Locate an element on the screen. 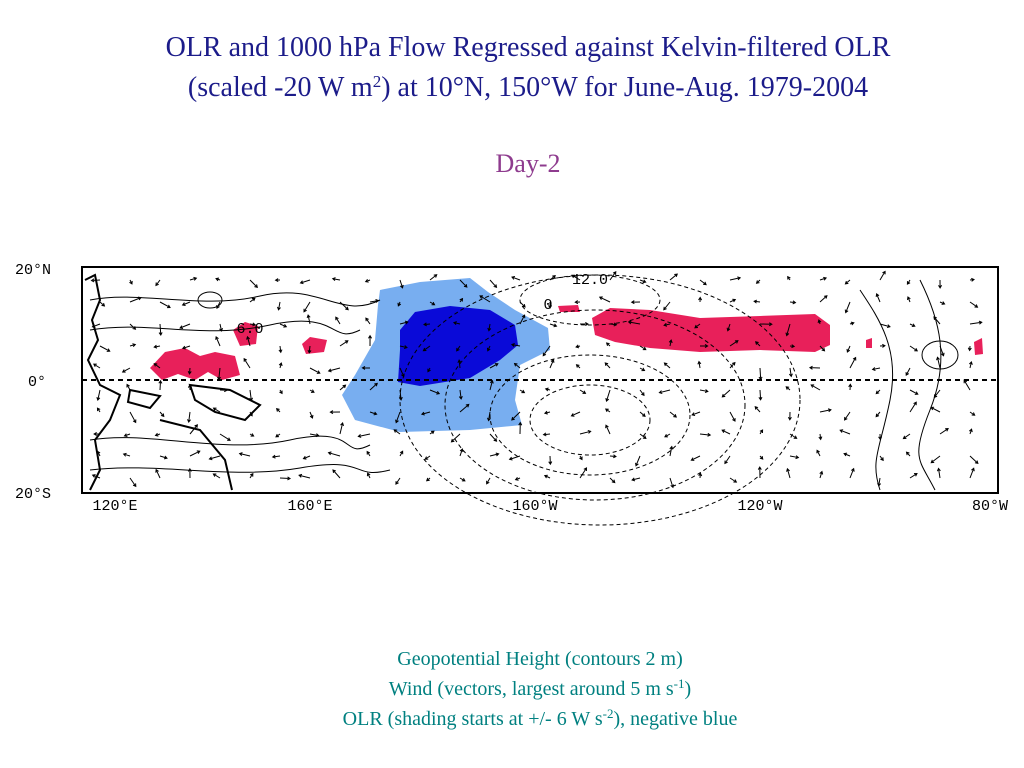 Image resolution: width=1024 pixels, height=768 pixels. superscript: 2 is located at coordinates (377, 81).